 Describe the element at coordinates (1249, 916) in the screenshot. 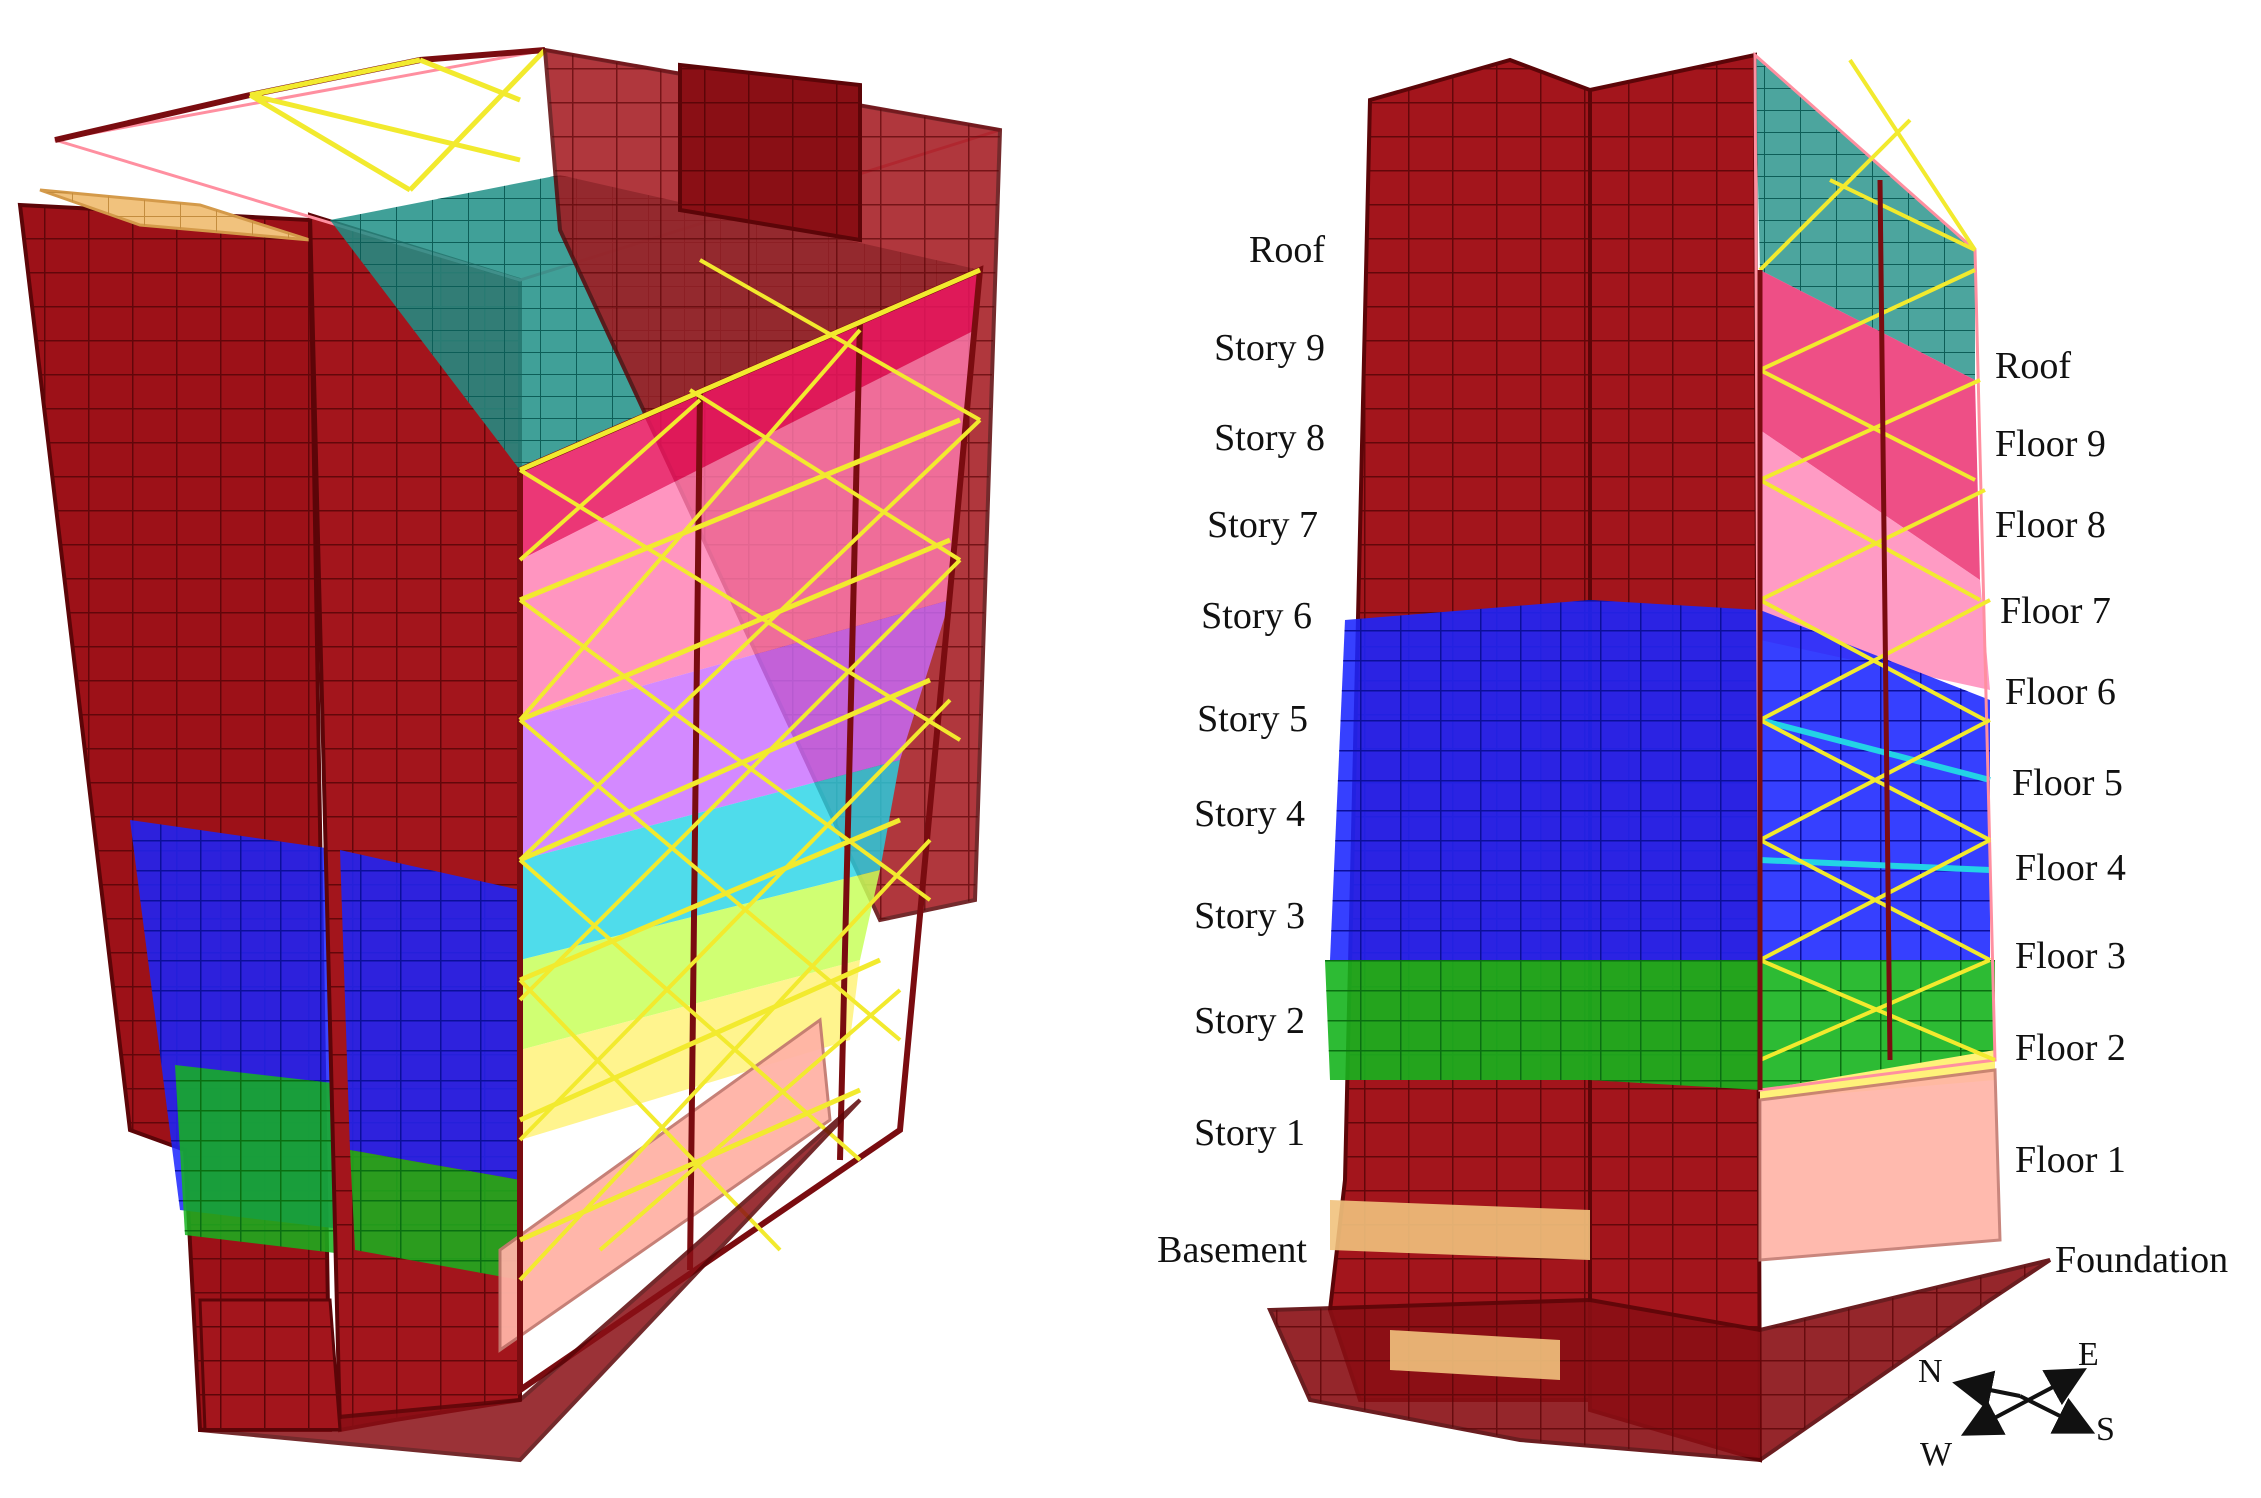

I see `story-label: Story 3` at that location.